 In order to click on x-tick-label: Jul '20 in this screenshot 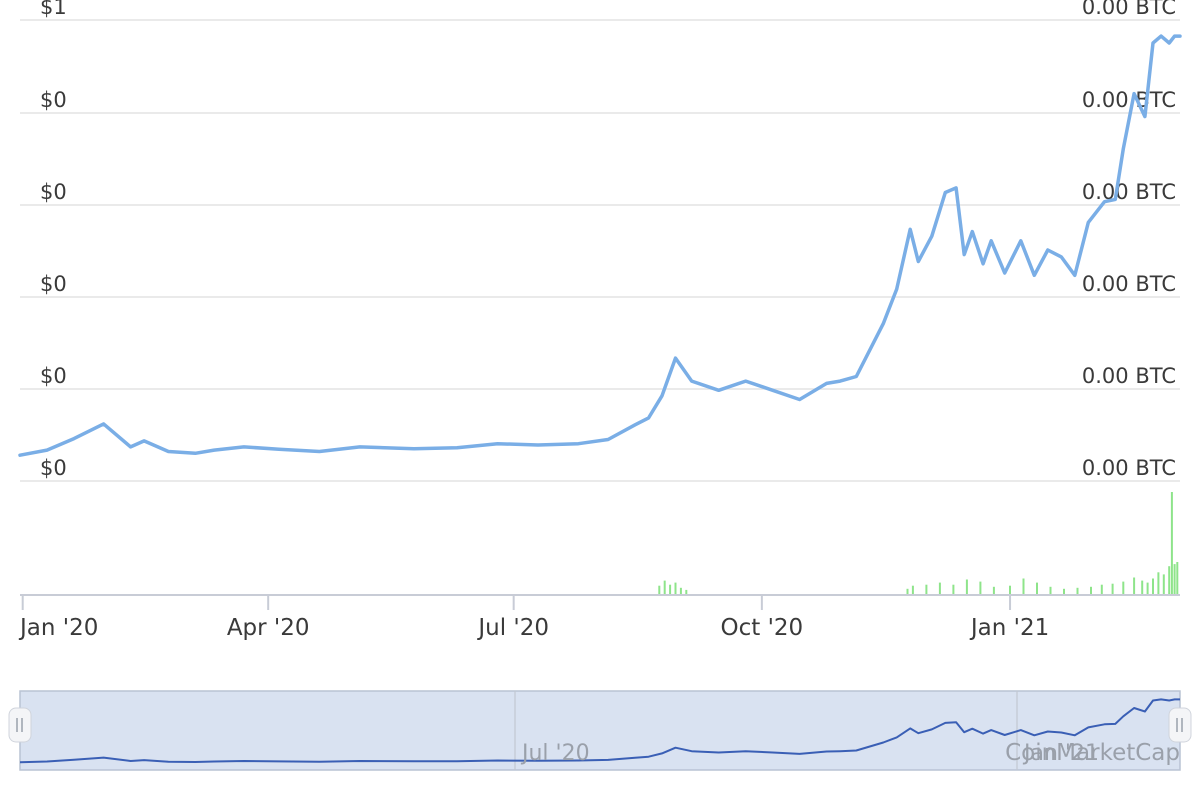, I will do `click(512, 628)`.